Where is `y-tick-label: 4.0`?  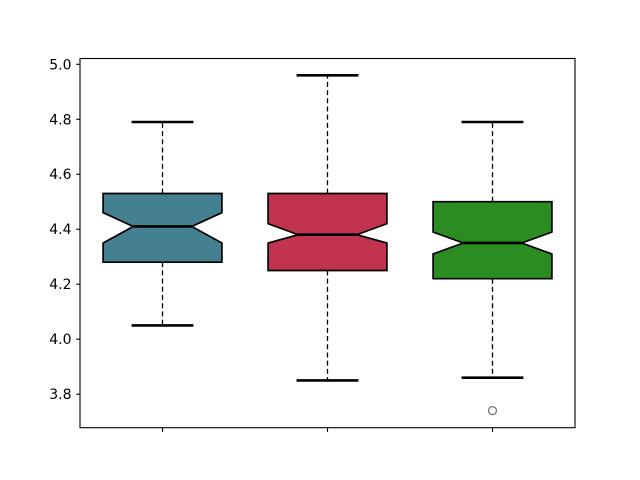
y-tick-label: 4.0 is located at coordinates (60, 340).